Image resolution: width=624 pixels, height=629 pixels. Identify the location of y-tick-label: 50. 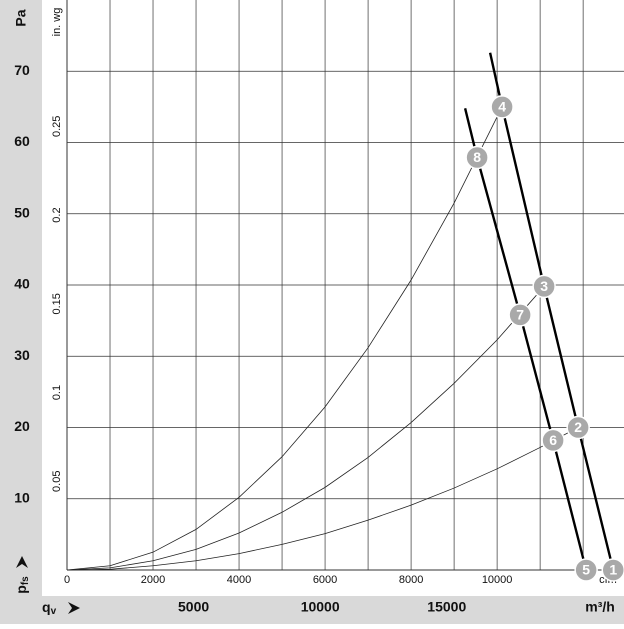
(22, 212).